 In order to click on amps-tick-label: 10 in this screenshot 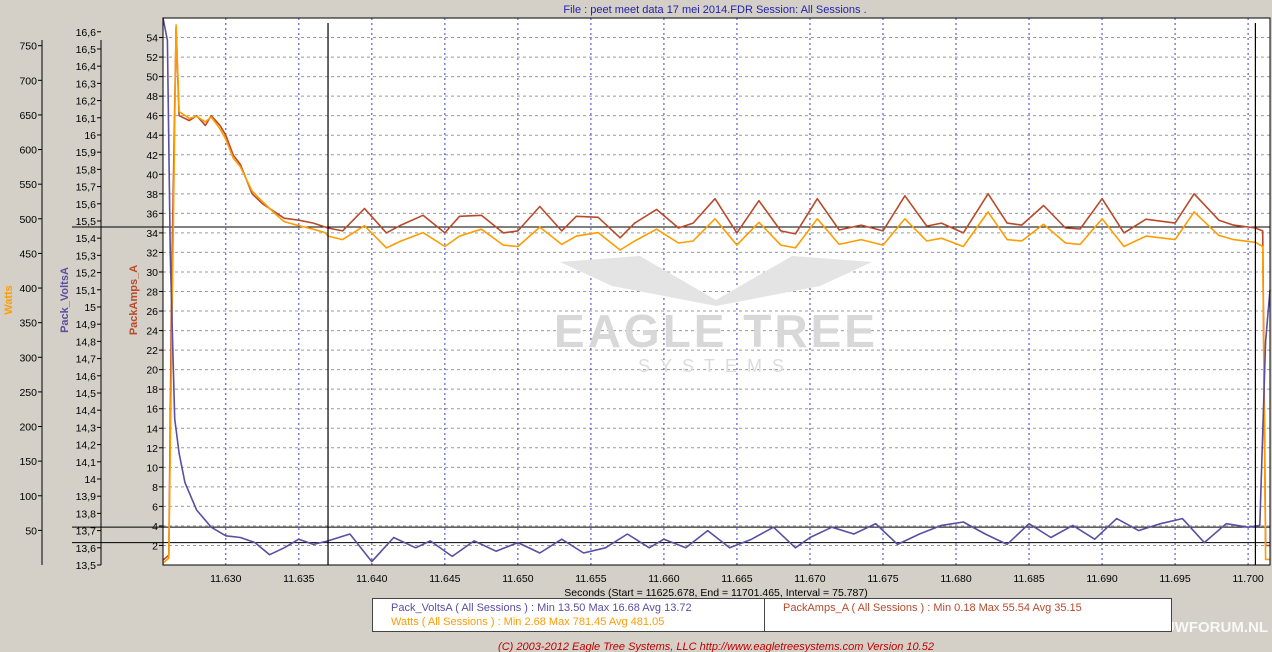, I will do `click(152, 468)`.